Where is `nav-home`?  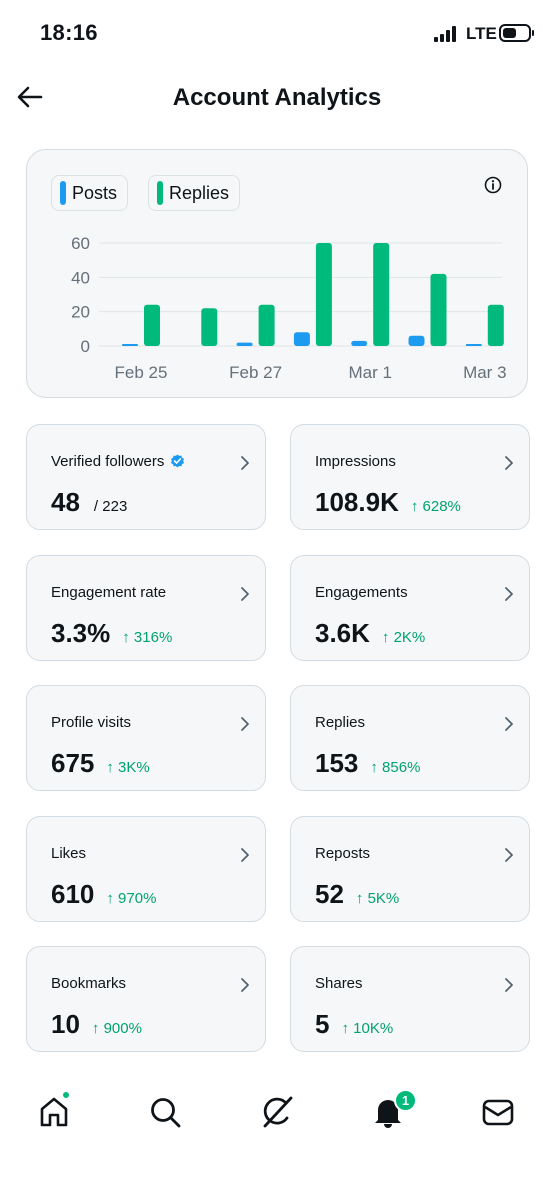 nav-home is located at coordinates (54, 1112).